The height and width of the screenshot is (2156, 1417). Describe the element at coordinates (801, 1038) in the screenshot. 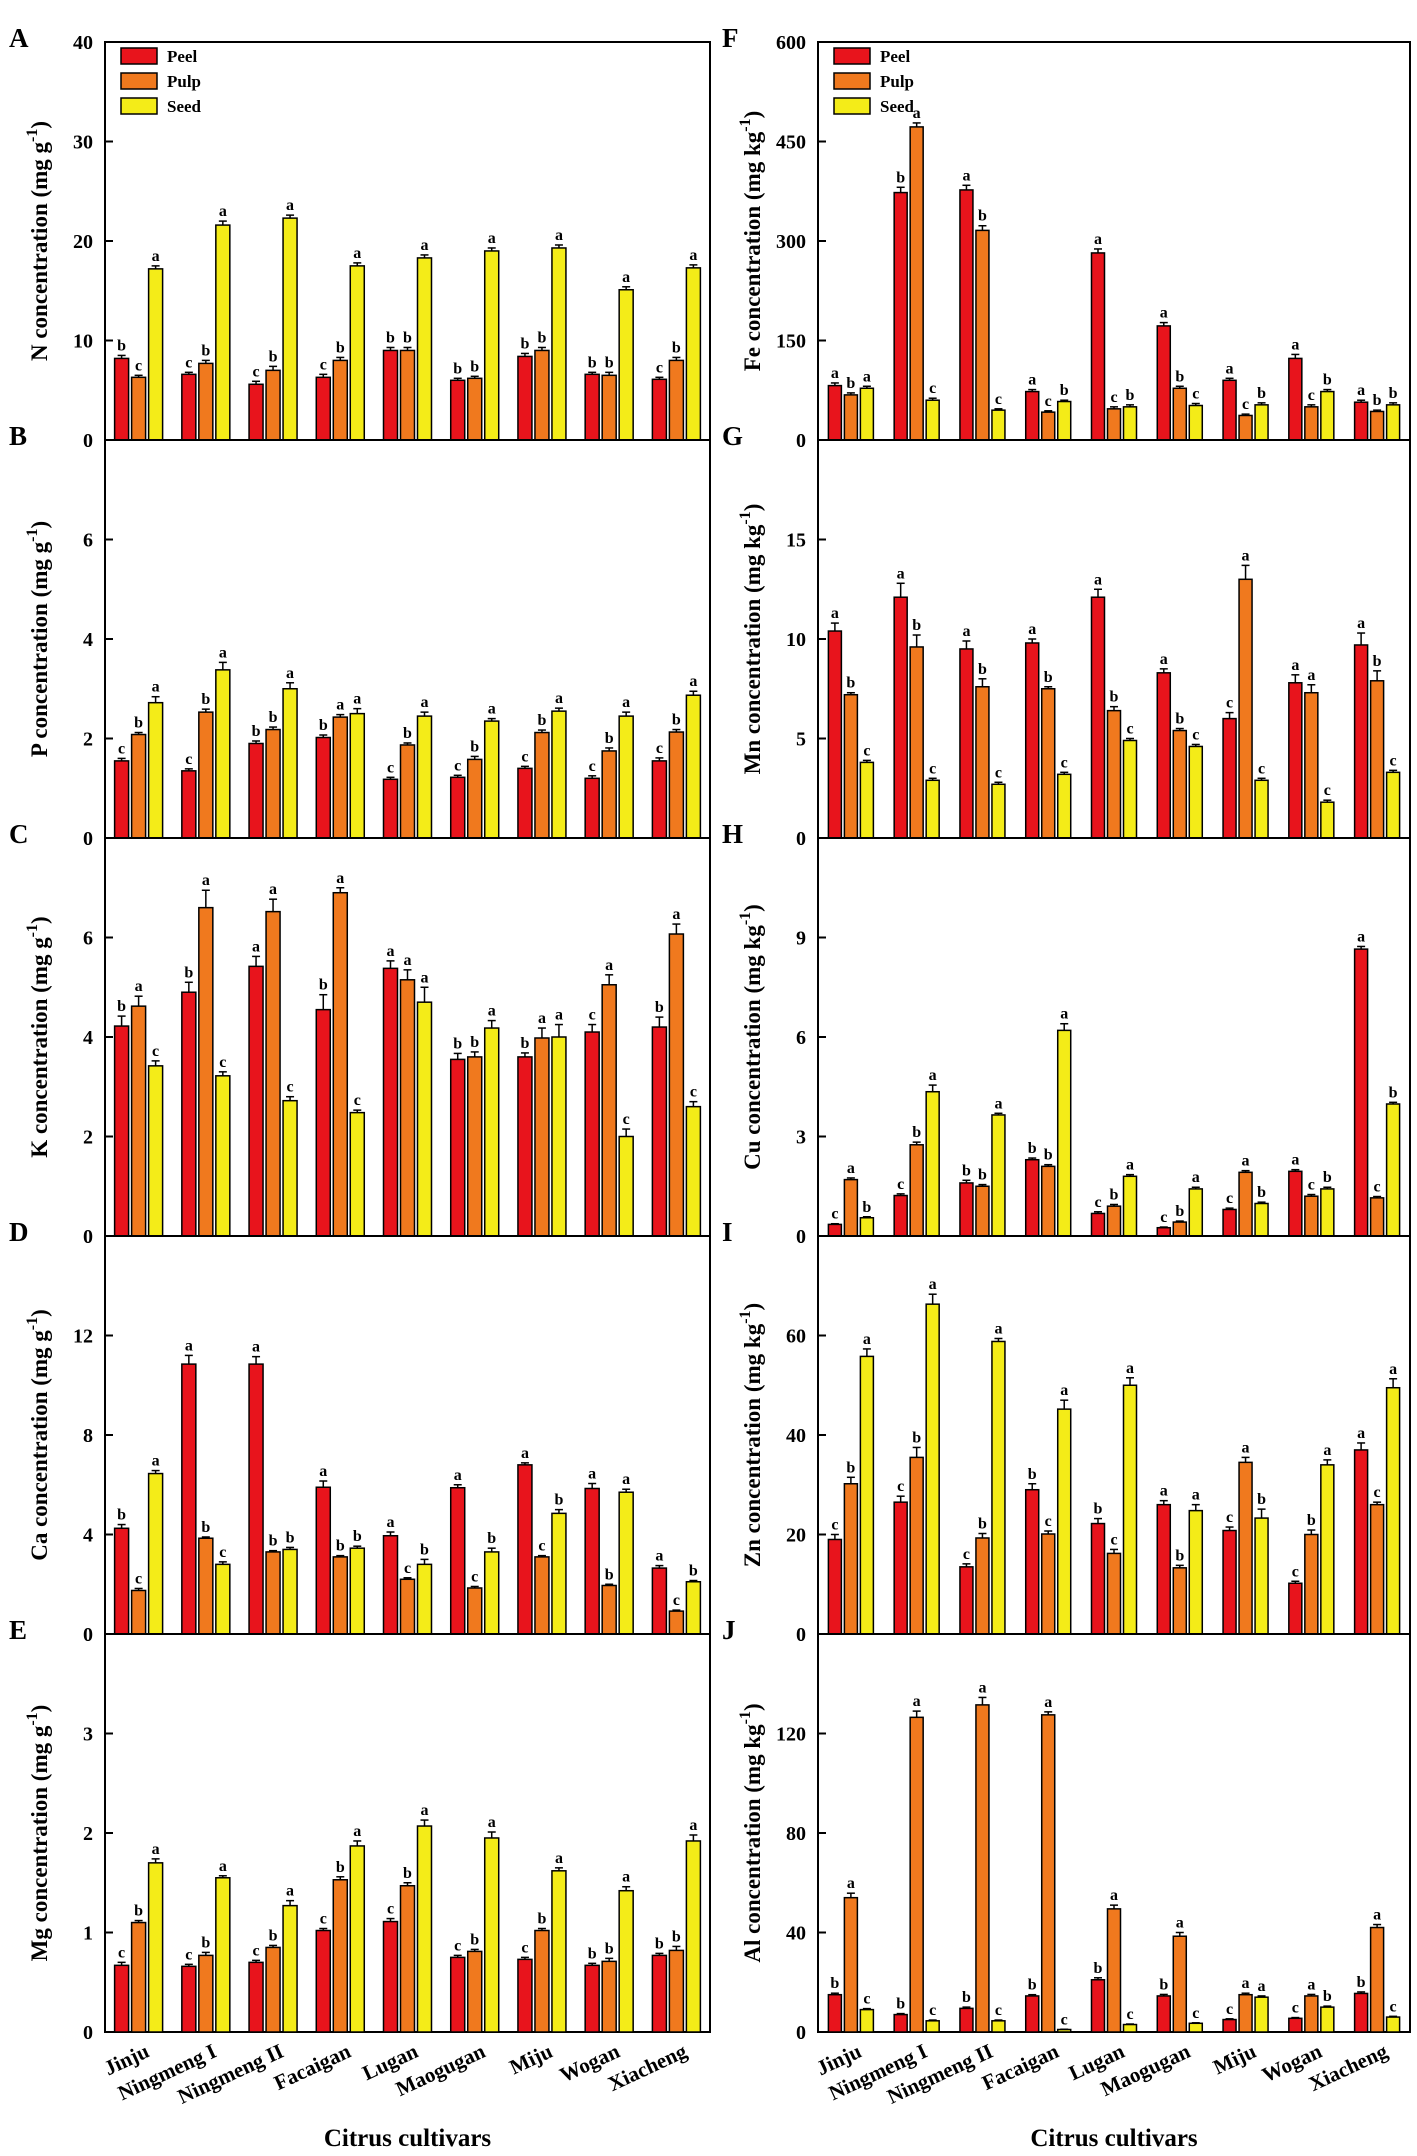

I see `y-tick-label: 6` at that location.